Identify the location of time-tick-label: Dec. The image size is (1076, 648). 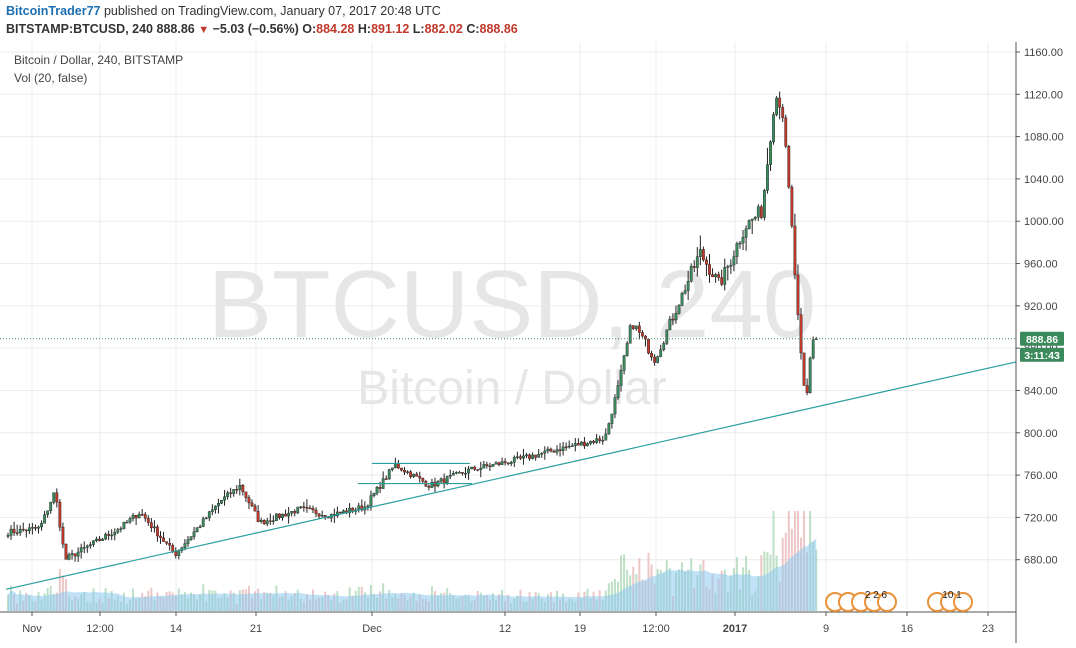
(372, 629).